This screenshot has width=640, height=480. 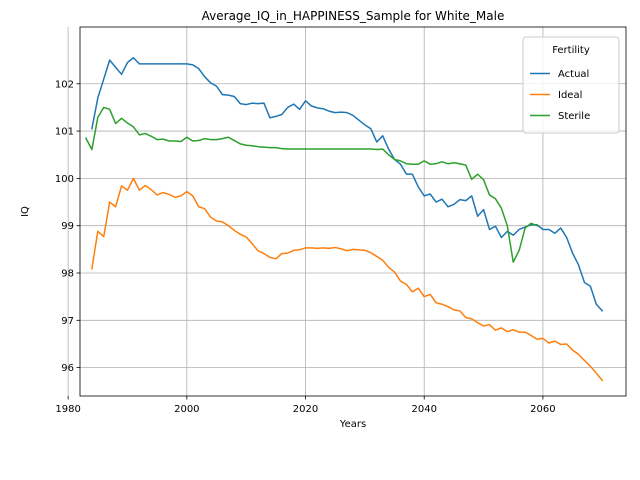 I want to click on x-tick-label: 2040, so click(x=423, y=409).